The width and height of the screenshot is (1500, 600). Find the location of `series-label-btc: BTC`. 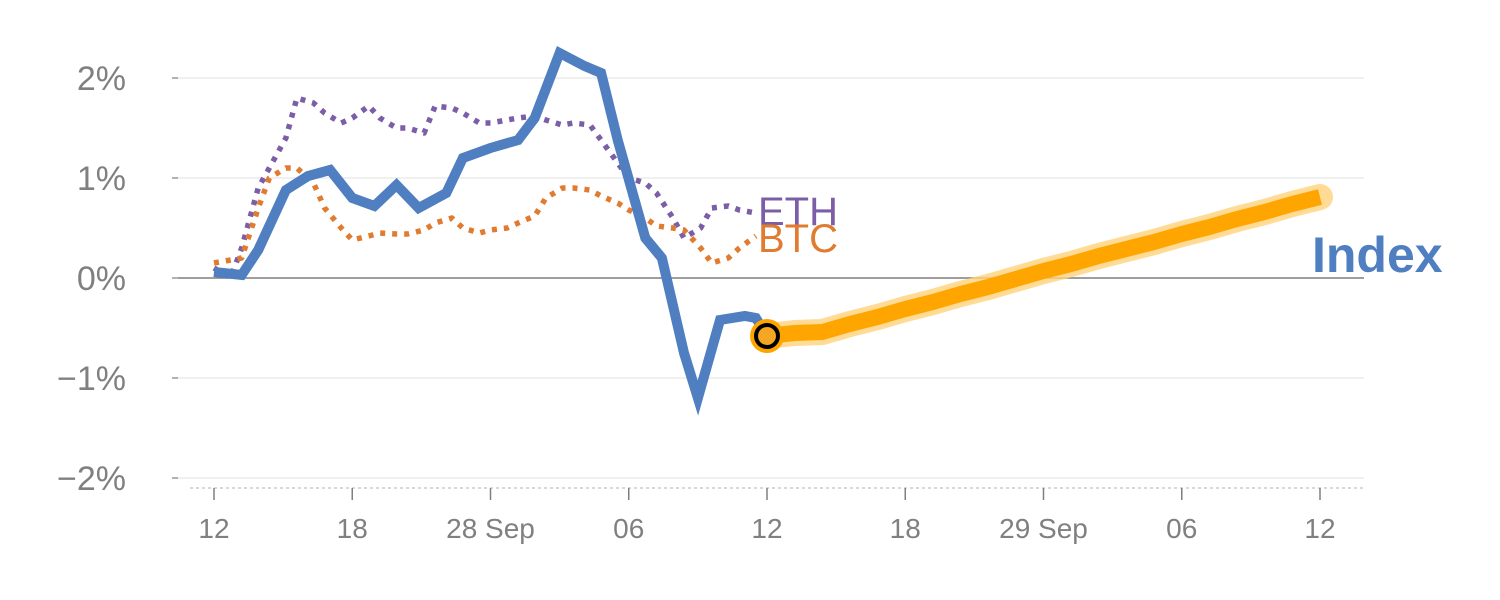

series-label-btc: BTC is located at coordinates (798, 239).